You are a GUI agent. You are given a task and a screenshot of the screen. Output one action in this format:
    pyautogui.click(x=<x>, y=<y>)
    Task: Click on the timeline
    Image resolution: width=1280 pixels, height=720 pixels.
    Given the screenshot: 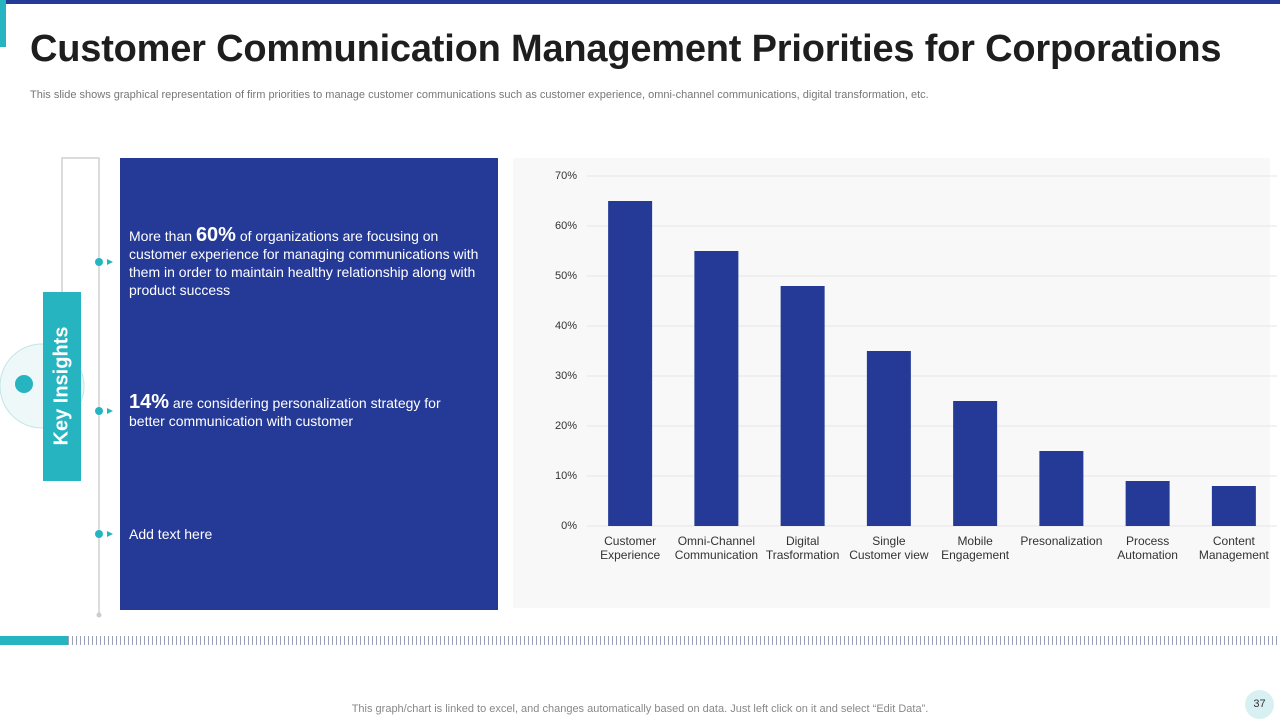 What is the action you would take?
    pyautogui.click(x=80, y=386)
    